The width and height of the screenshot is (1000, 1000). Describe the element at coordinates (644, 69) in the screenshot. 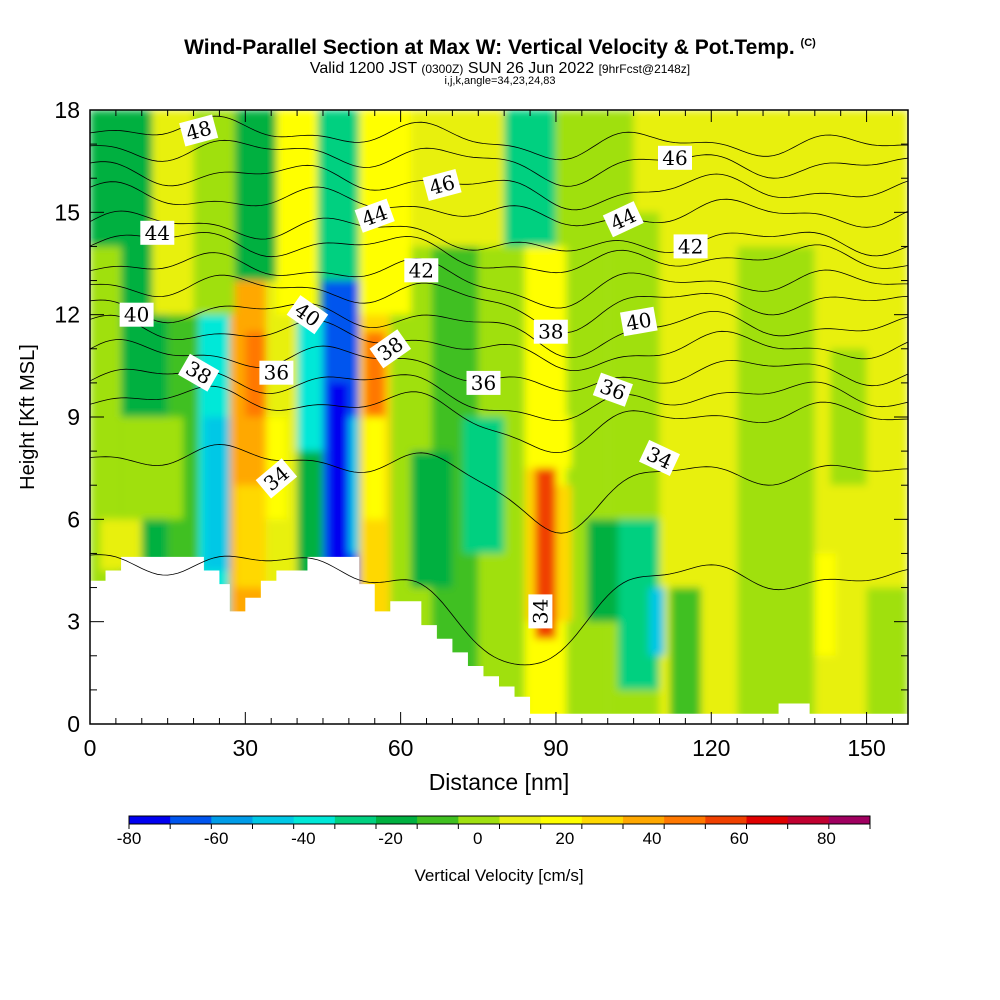

I see `forecast-info: [9hrFcst@2148z]` at that location.